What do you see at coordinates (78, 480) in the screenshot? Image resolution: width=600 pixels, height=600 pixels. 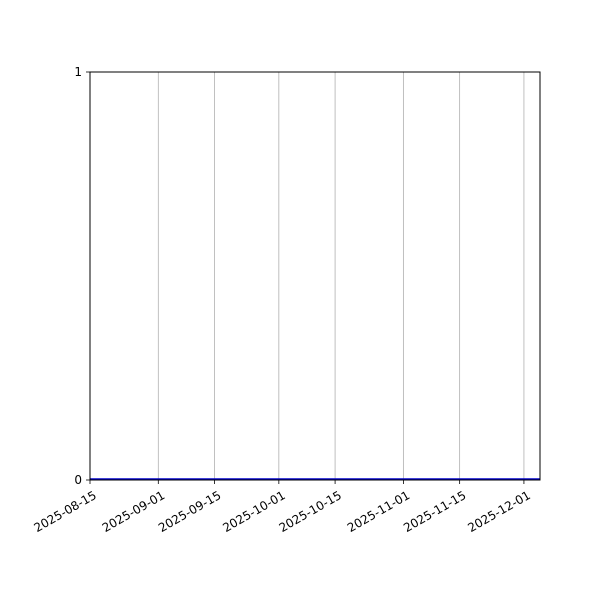 I see `y-tick-label: 0` at bounding box center [78, 480].